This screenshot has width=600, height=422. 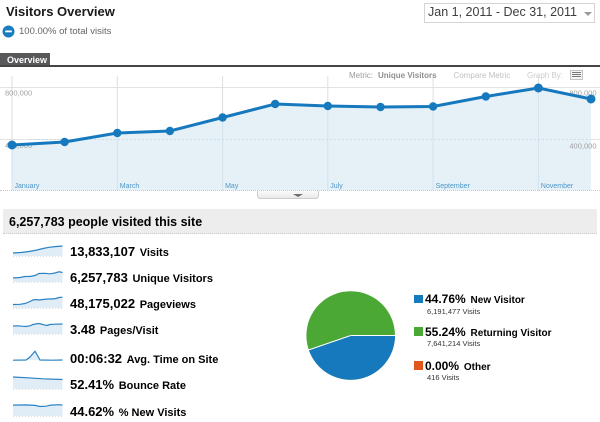 I want to click on svg-text: November, so click(x=557, y=186).